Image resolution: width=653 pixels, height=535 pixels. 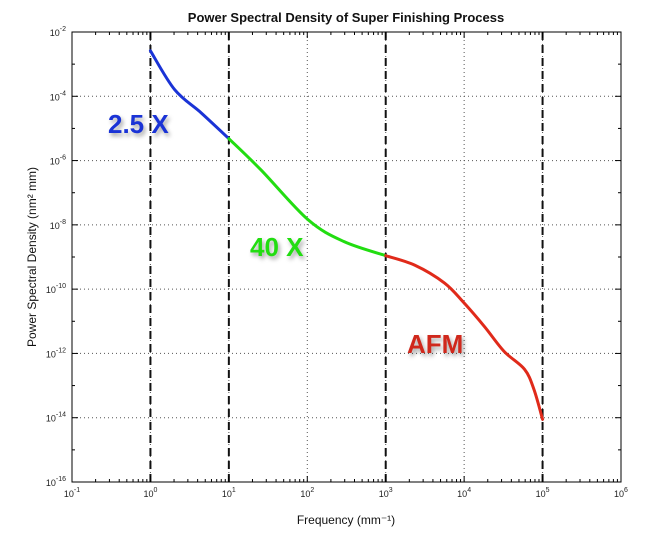 I want to click on y-tick-label: 10⁻¹⁴, so click(x=56, y=418).